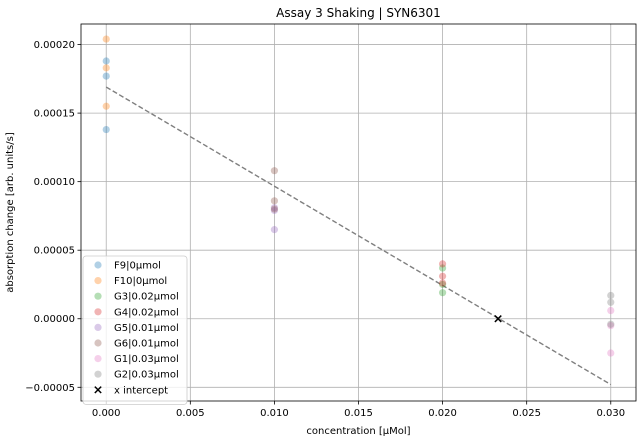  Describe the element at coordinates (98, 390) in the screenshot. I see `legend-marker-x` at that location.